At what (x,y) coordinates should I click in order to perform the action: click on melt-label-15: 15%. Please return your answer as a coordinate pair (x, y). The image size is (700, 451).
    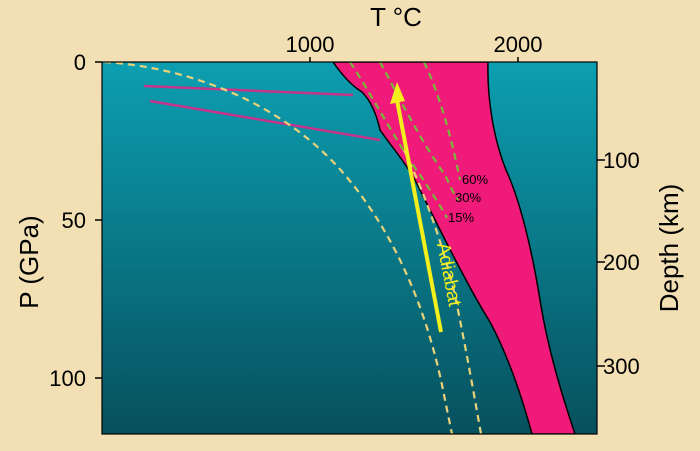
    Looking at the image, I should click on (461, 217).